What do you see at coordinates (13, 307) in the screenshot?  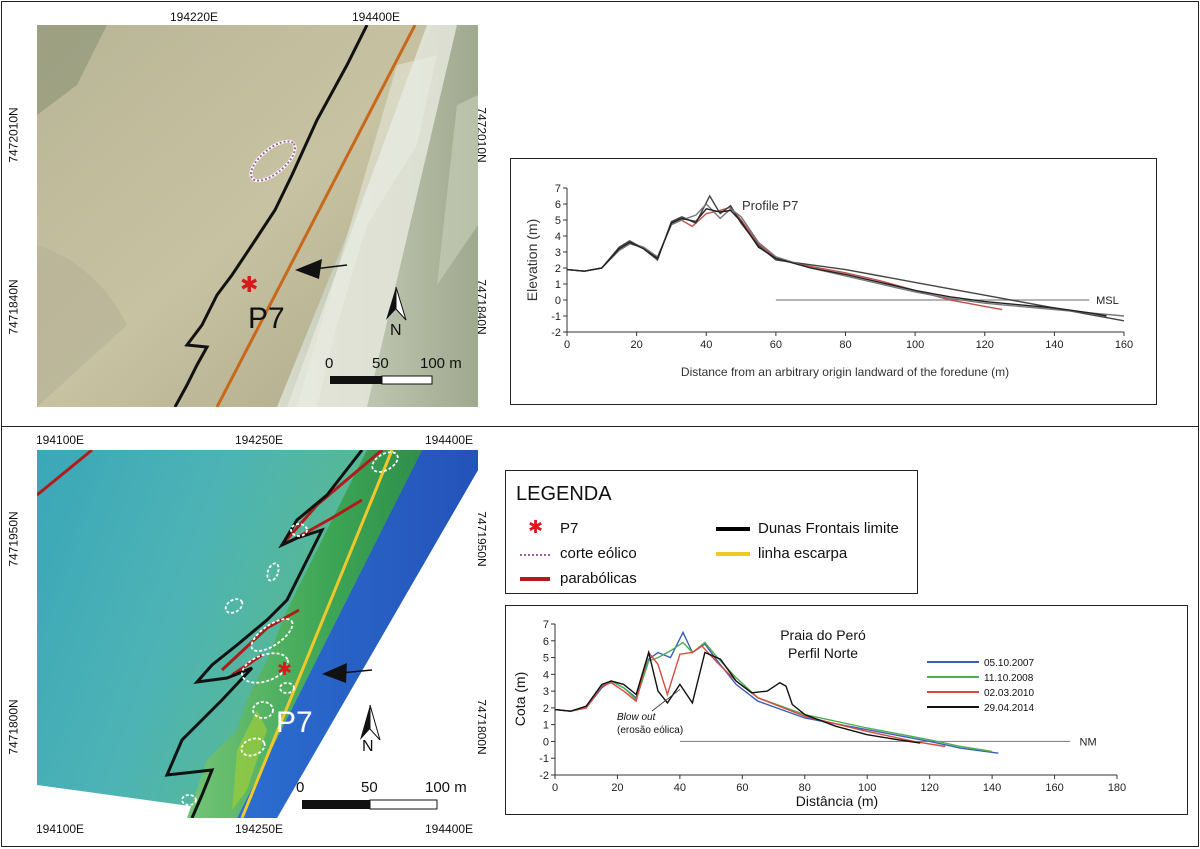 I see `top-map-coord-left-2: 7471840N` at bounding box center [13, 307].